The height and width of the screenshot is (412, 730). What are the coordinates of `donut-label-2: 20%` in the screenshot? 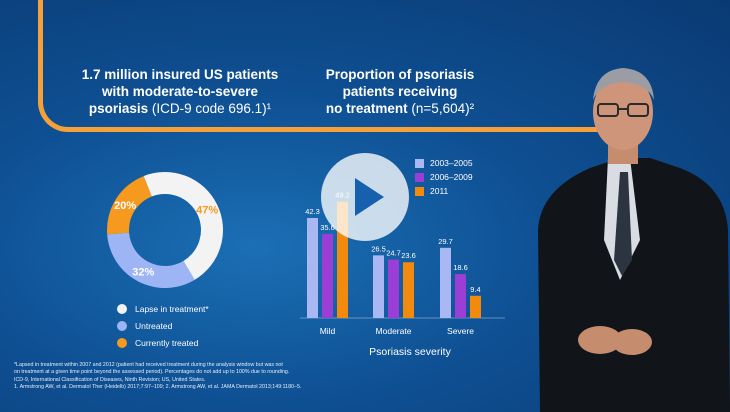 It's located at (125, 206).